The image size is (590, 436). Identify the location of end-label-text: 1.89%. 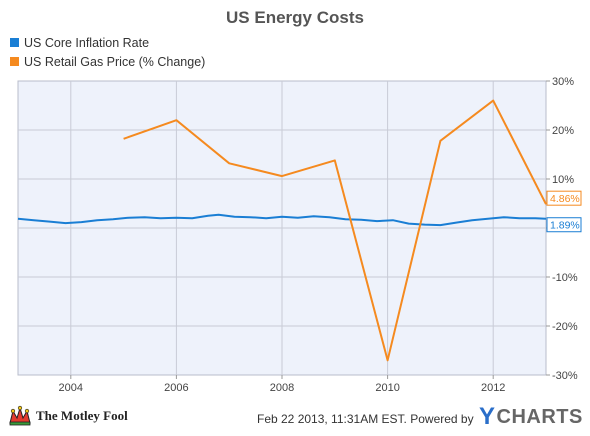
(565, 226).